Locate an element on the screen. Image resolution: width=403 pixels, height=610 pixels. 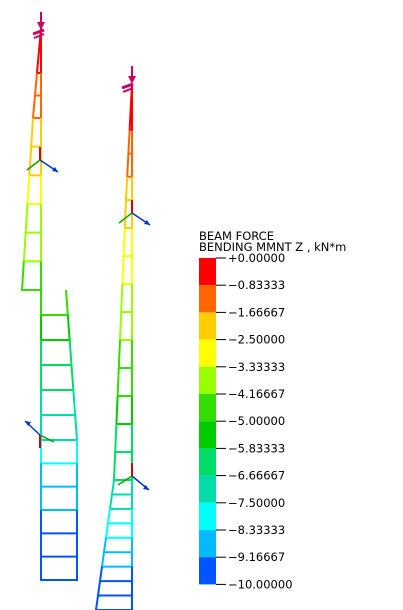
right-member-moment-diagram is located at coordinates (113, 346).